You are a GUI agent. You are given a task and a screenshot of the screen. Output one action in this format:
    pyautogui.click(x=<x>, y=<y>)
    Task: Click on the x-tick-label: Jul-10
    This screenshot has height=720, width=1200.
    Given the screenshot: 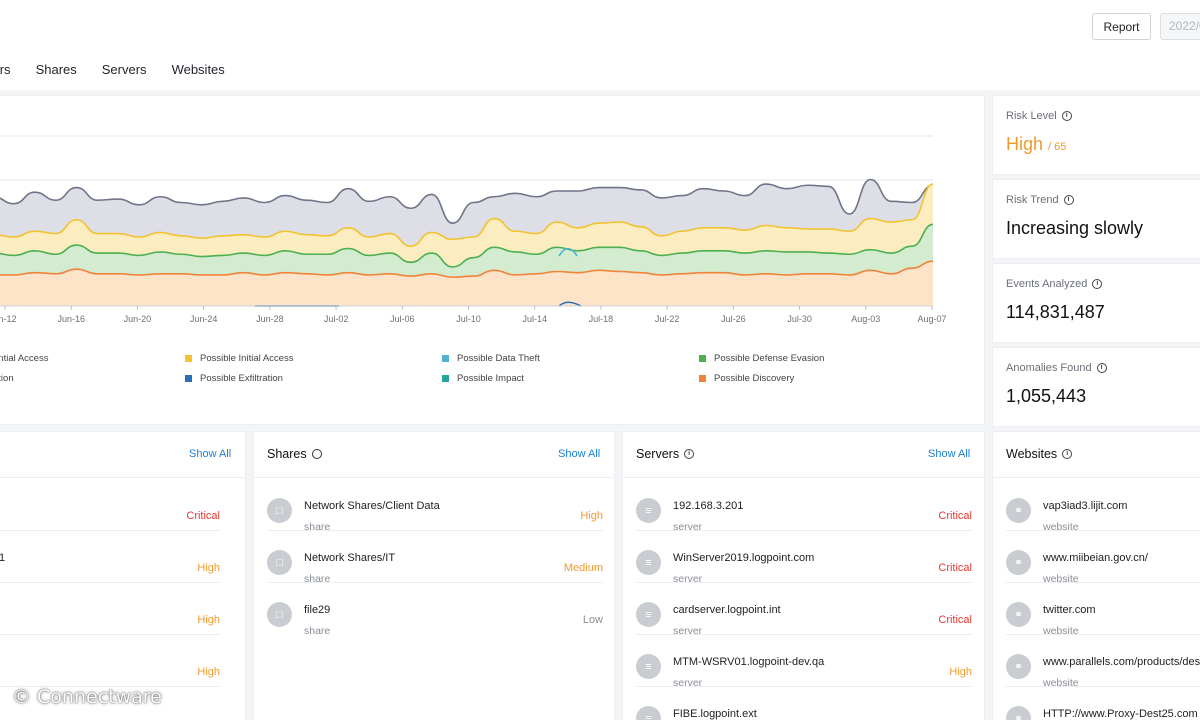 What is the action you would take?
    pyautogui.click(x=468, y=319)
    